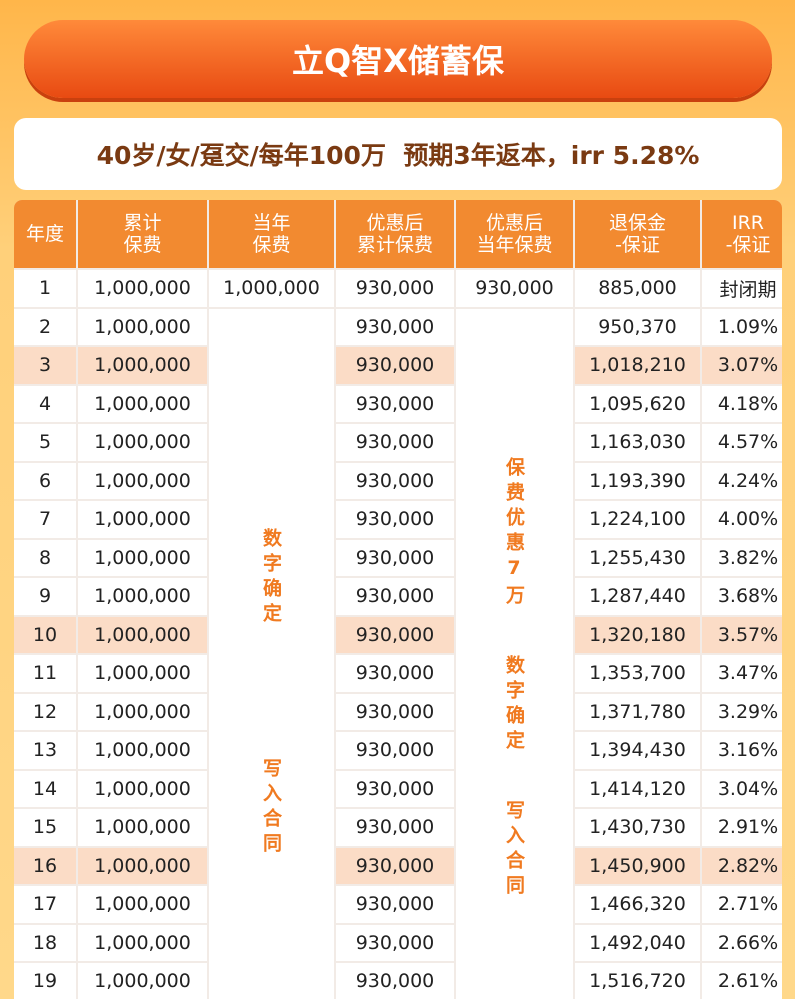 Image resolution: width=795 pixels, height=999 pixels. I want to click on cell: 2, so click(45, 326).